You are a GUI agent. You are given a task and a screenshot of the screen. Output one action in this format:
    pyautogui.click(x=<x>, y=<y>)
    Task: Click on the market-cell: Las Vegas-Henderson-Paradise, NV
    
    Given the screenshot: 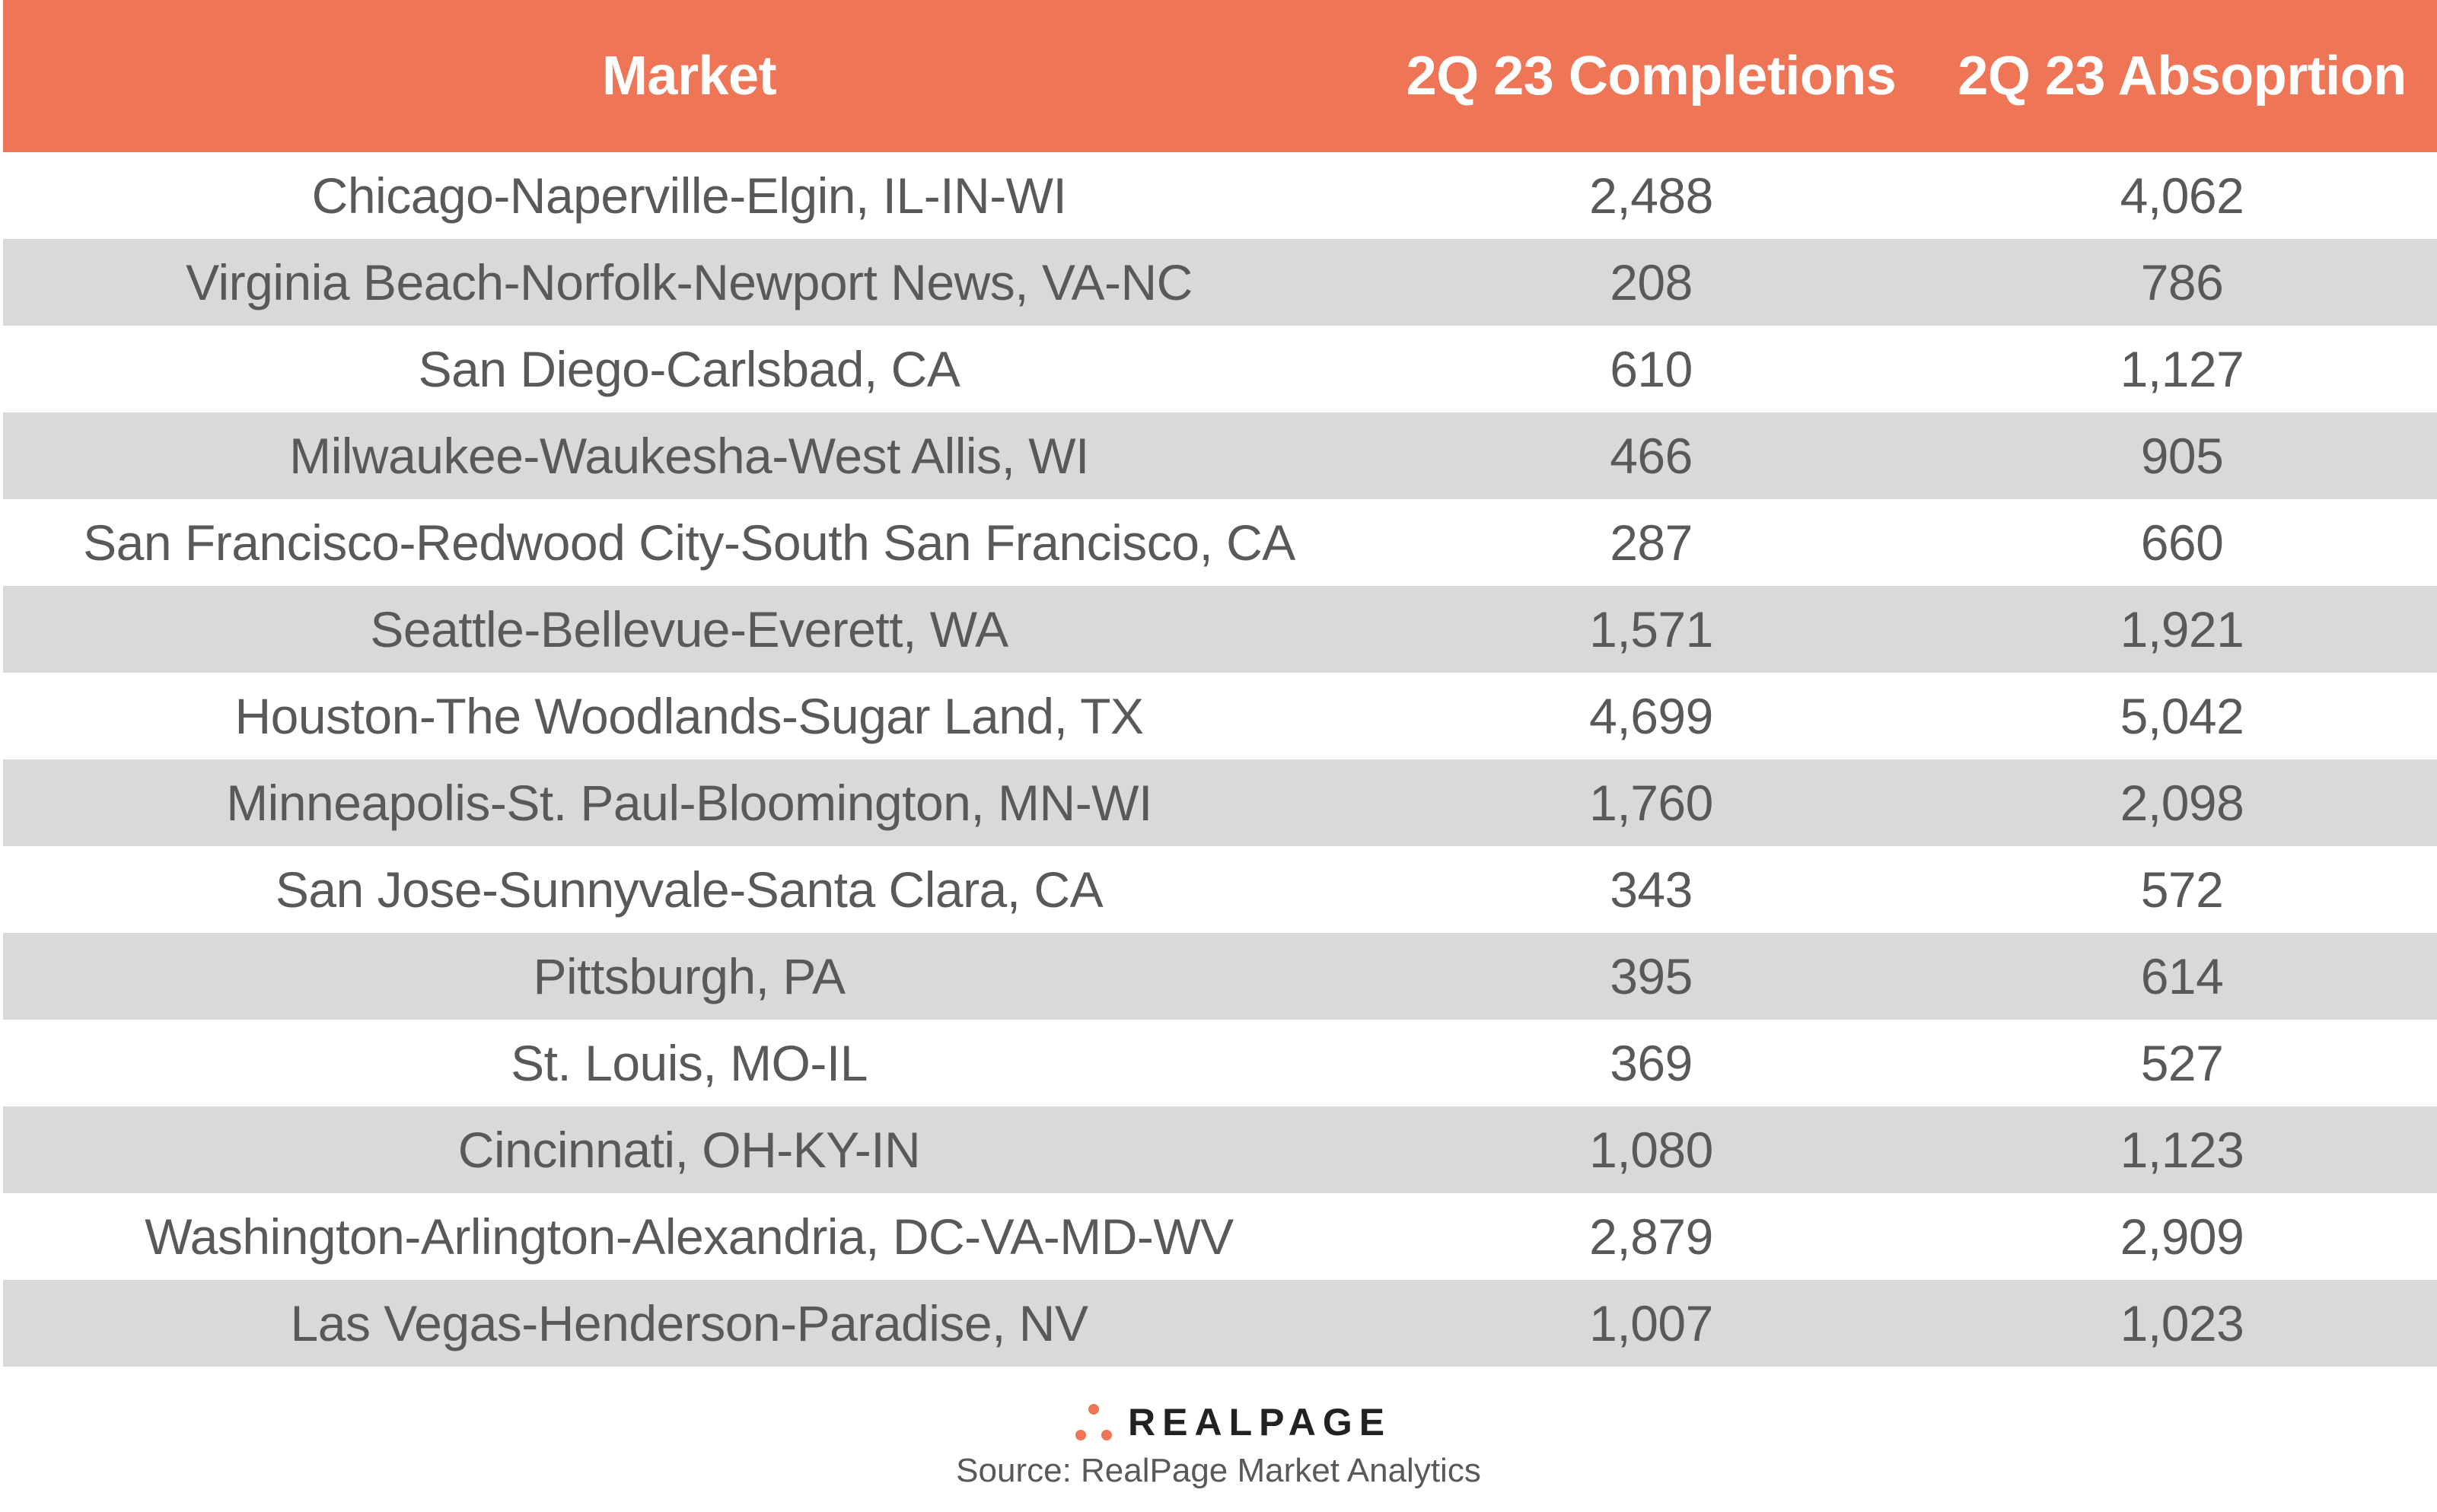 What is the action you would take?
    pyautogui.click(x=689, y=1323)
    